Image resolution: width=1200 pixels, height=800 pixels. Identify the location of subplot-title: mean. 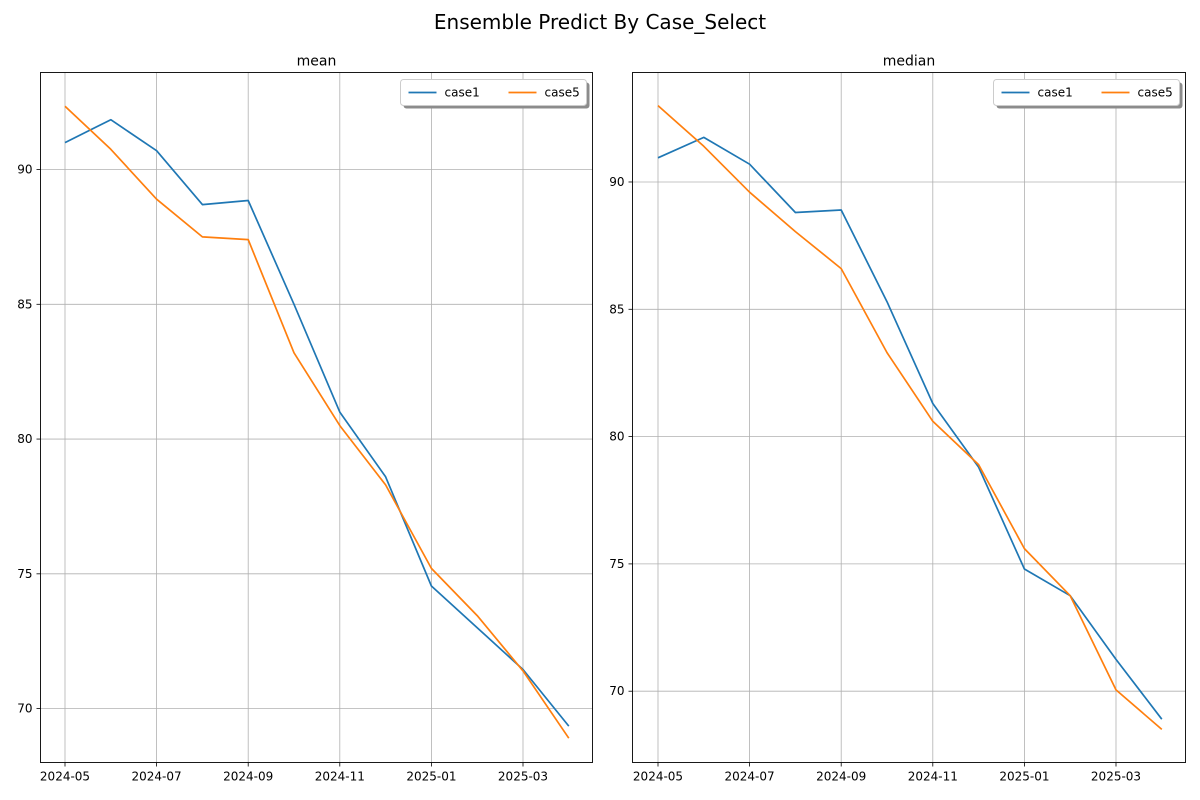
(317, 62).